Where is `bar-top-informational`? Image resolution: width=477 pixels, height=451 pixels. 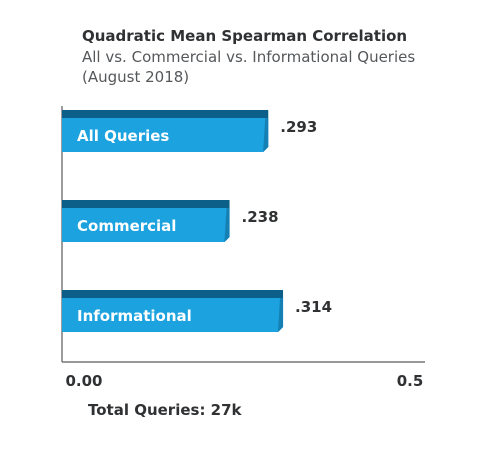
bar-top-informational is located at coordinates (173, 294).